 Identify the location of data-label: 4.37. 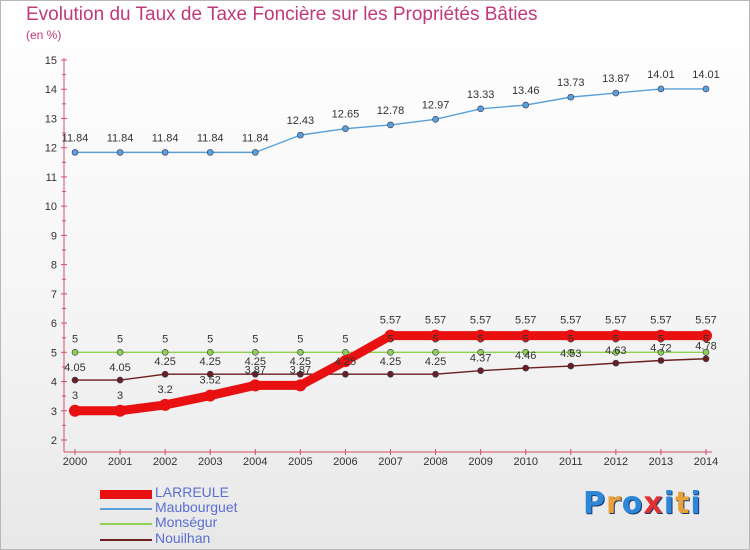
(480, 359).